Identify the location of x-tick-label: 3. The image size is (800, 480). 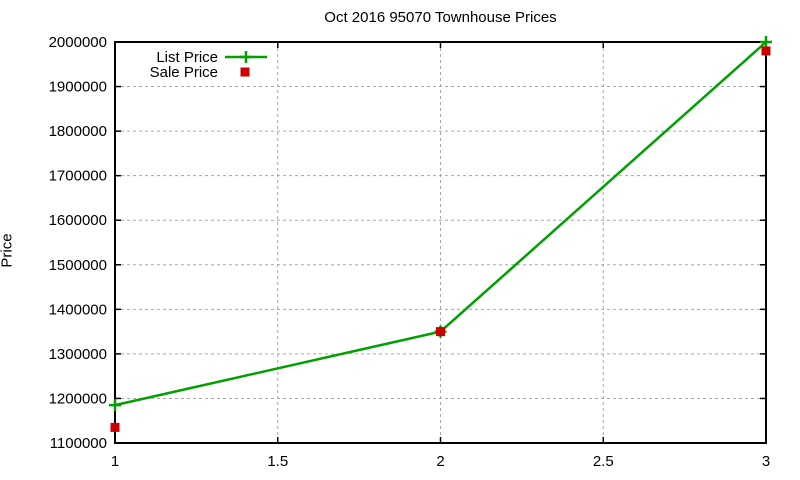
(766, 461).